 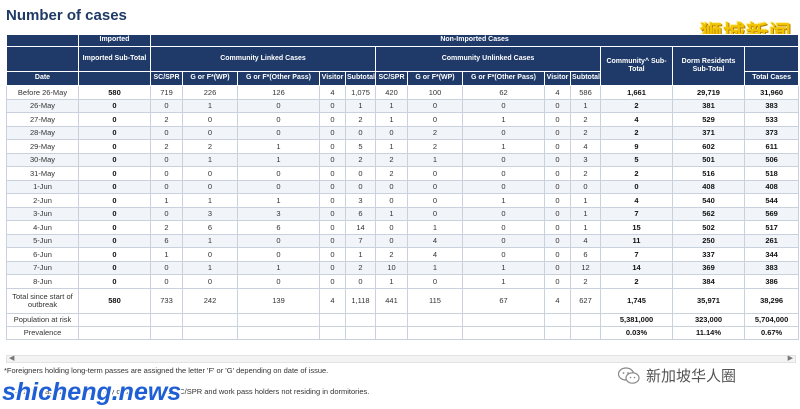 What do you see at coordinates (403, 213) in the screenshot?
I see `table-row: 3-Jun 0 0 3 3 0 6 1 0 0 0 1 7 562 569` at bounding box center [403, 213].